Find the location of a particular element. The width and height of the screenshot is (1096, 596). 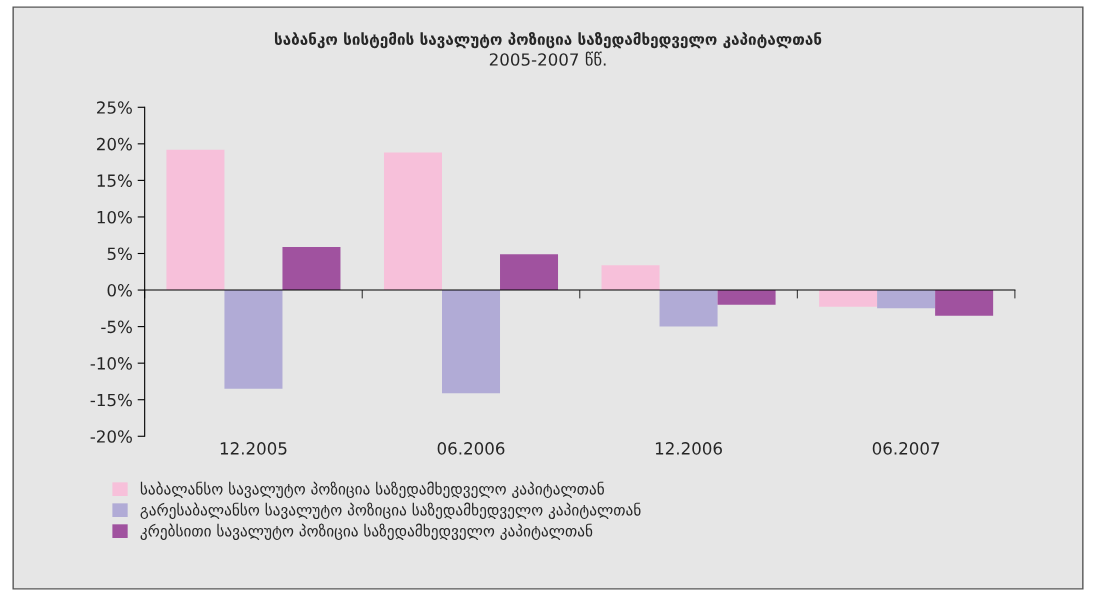

y-tick-label: 25% is located at coordinates (114, 107).